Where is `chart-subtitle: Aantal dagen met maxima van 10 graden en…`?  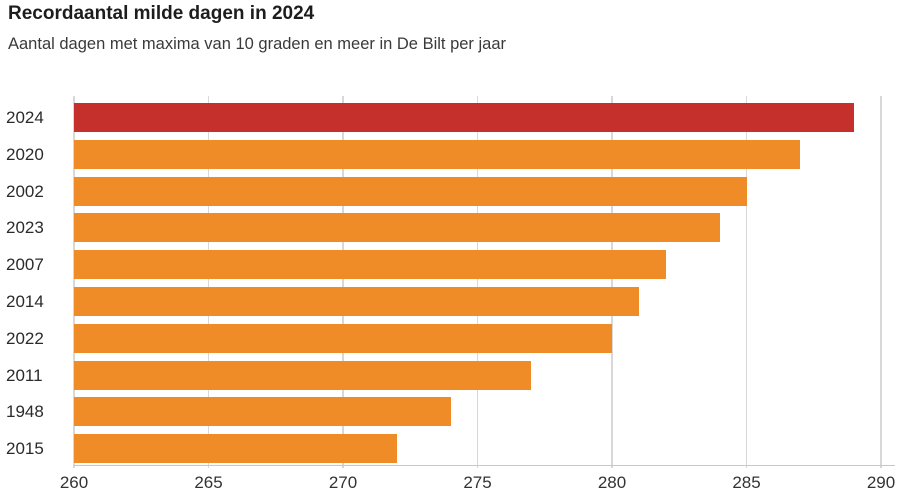
chart-subtitle: Aantal dagen met maxima van 10 graden en… is located at coordinates (257, 44).